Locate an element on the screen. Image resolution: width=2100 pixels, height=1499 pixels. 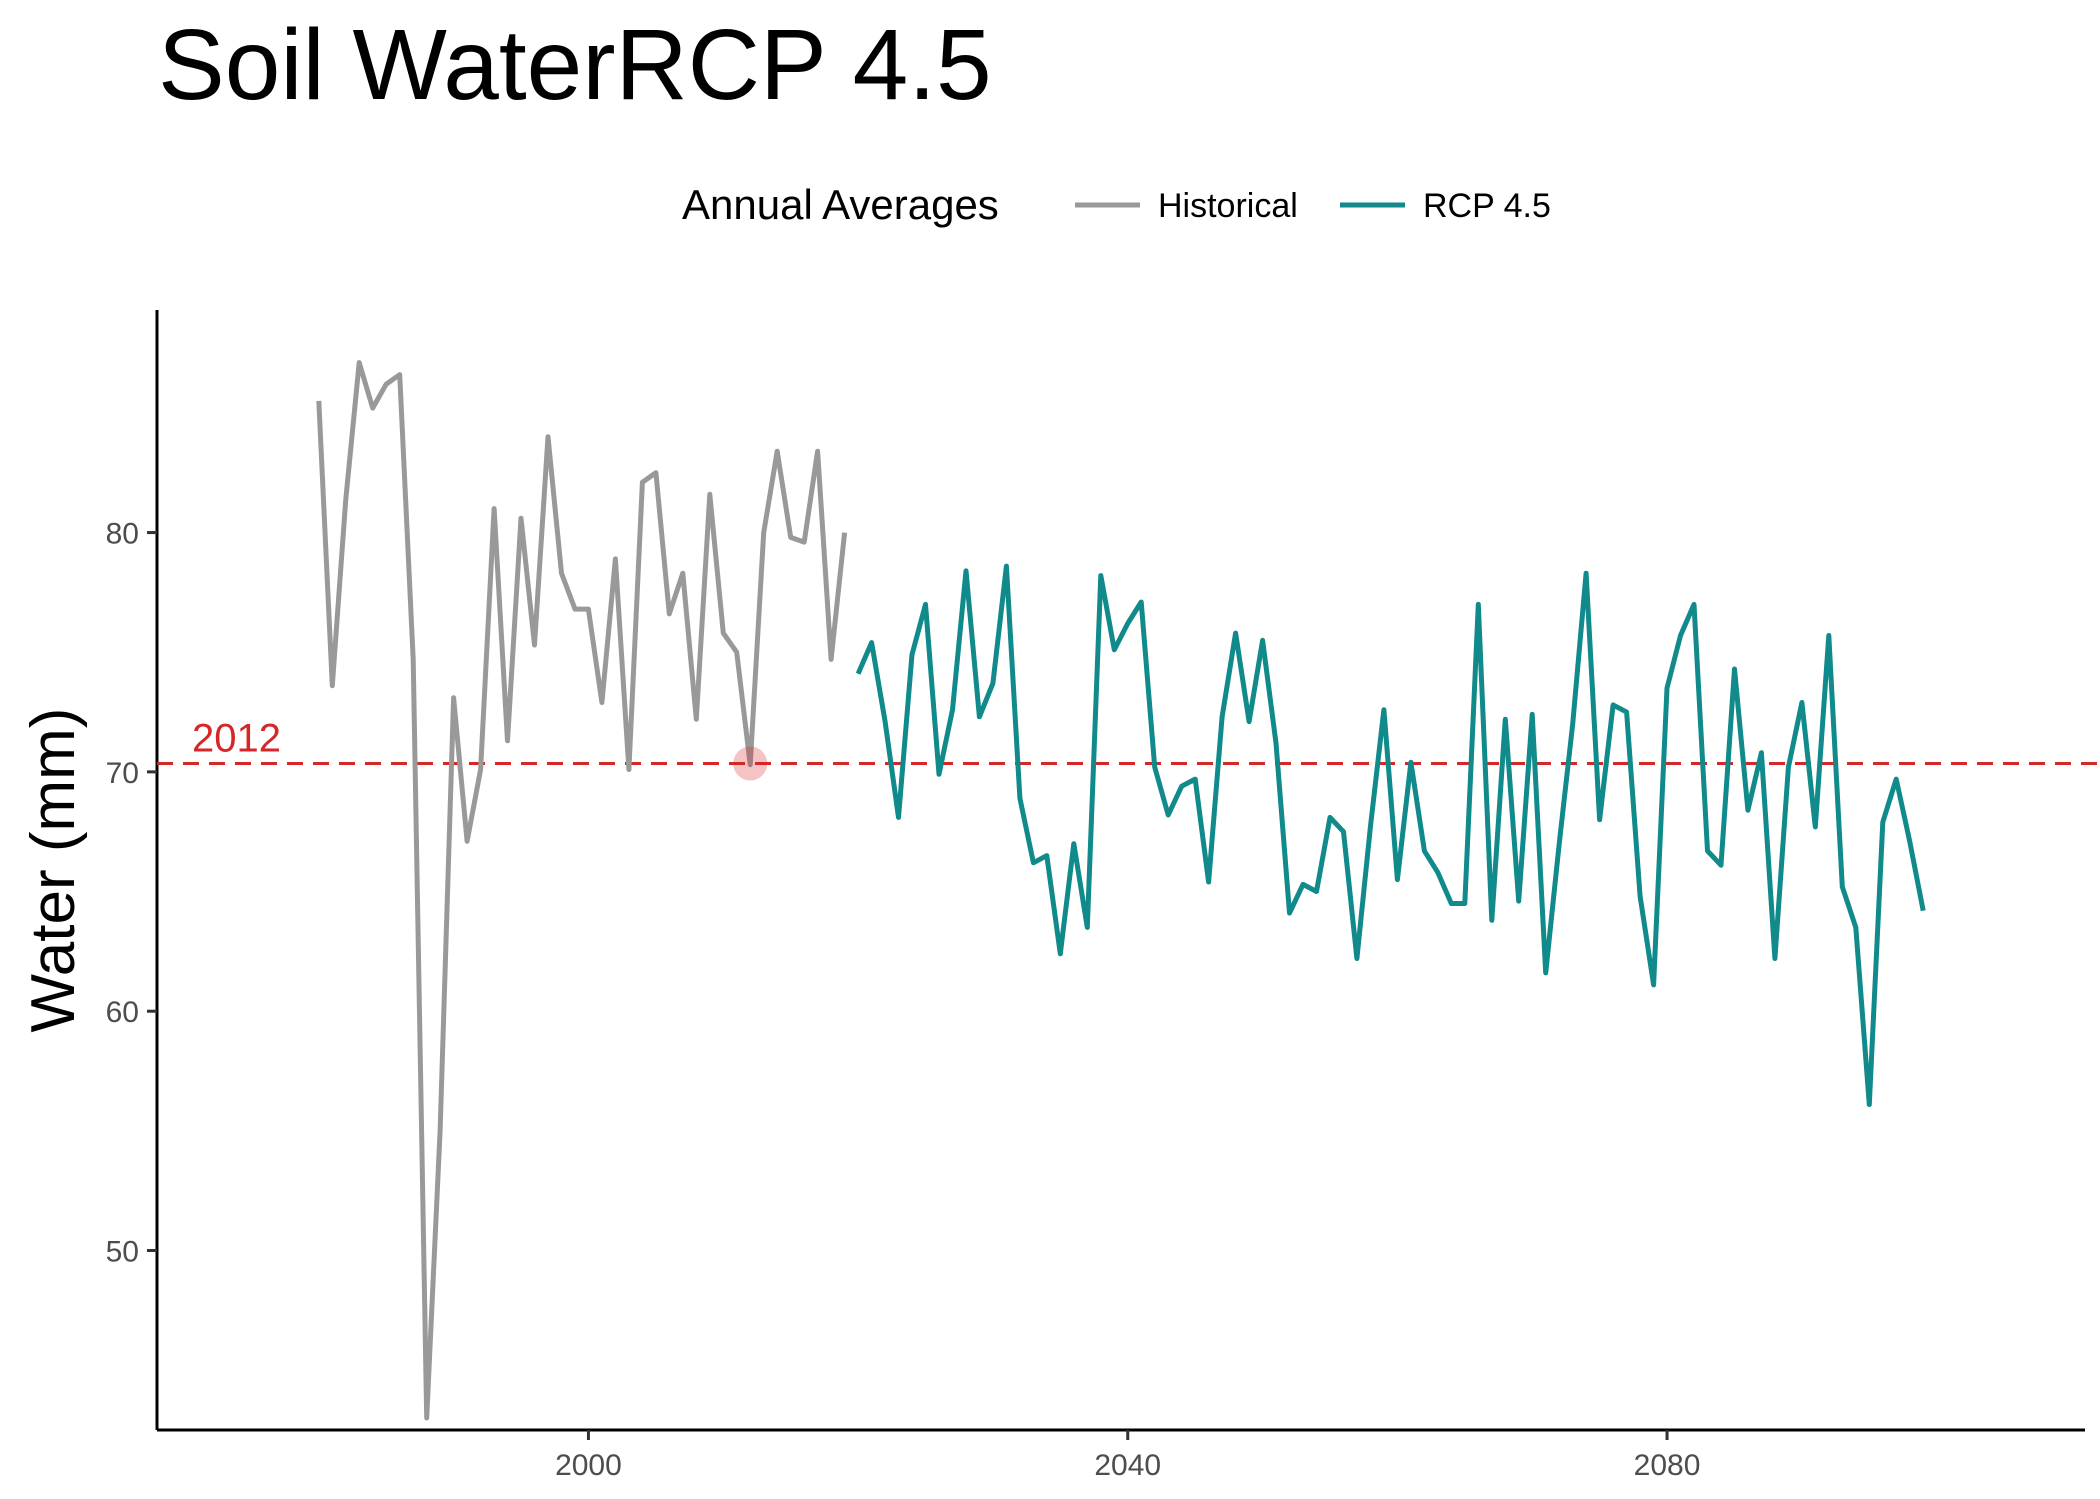
y-ticks: 50 60 70 80 is located at coordinates (131, 893).